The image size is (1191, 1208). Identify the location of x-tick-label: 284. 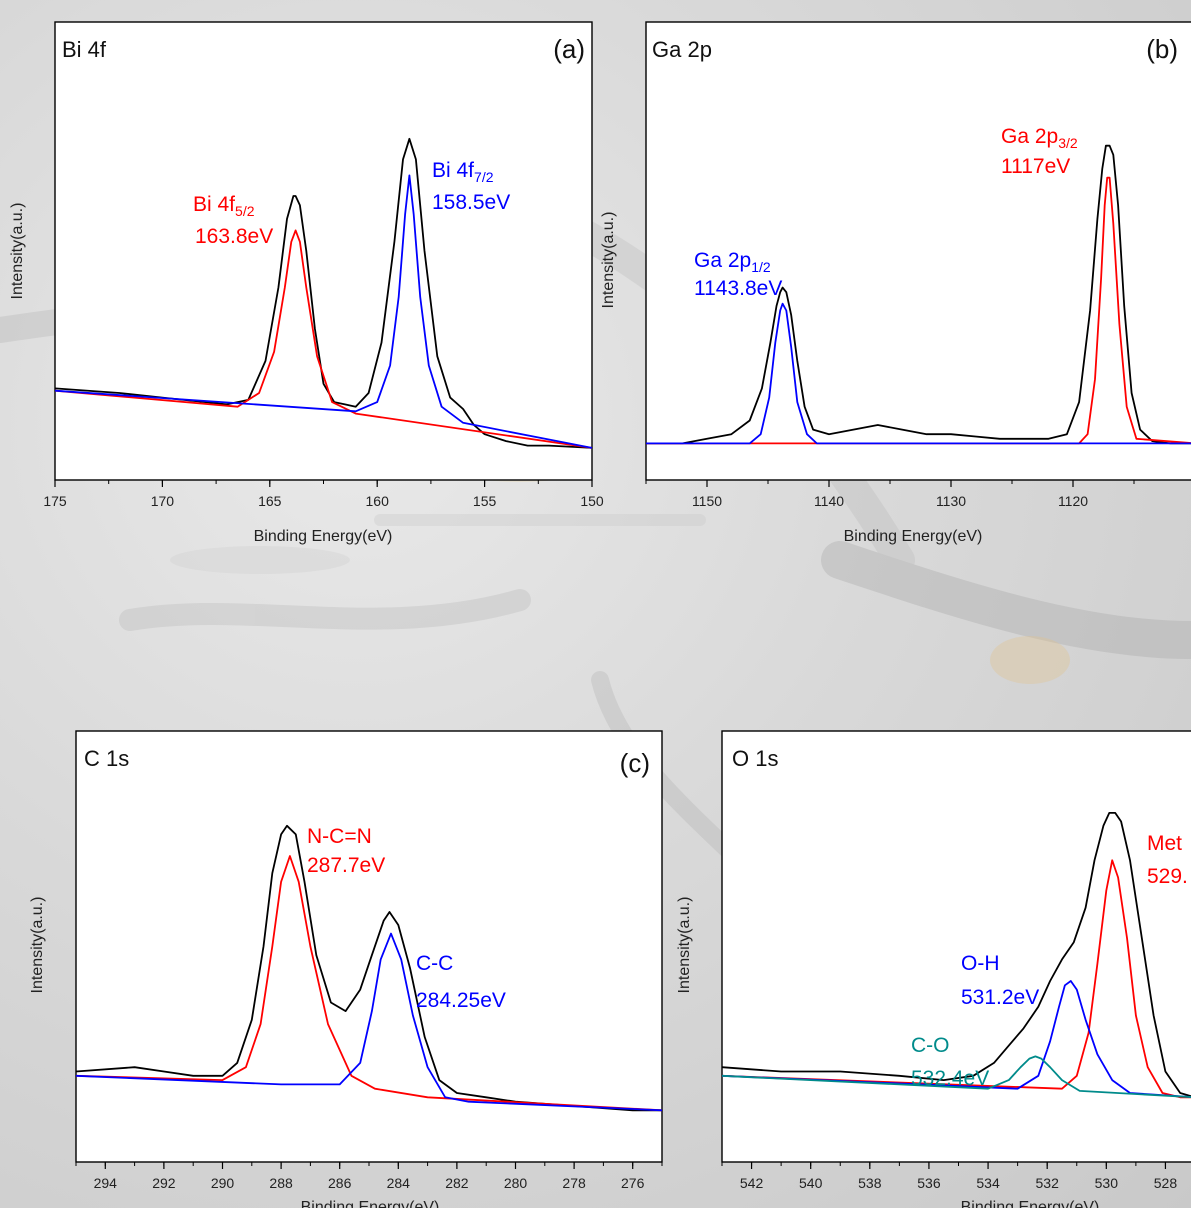
(399, 1183).